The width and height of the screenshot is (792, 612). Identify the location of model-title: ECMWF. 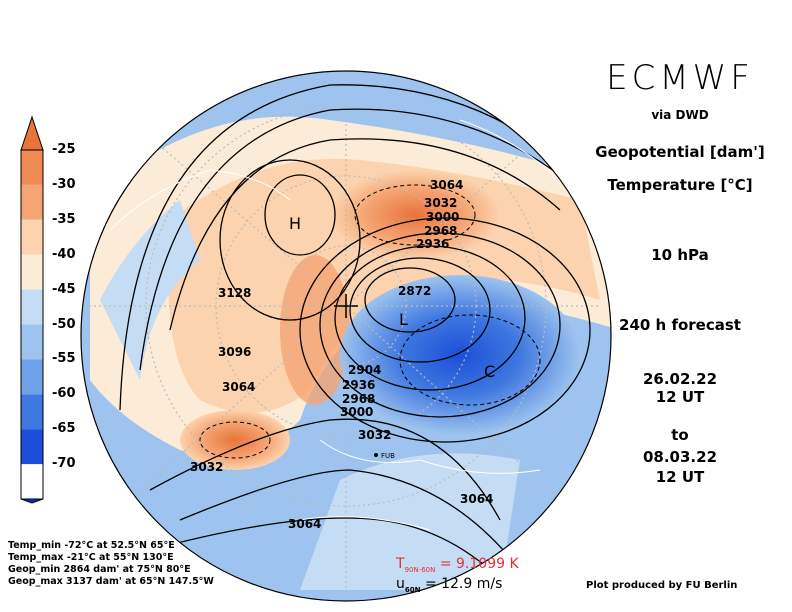
(680, 78).